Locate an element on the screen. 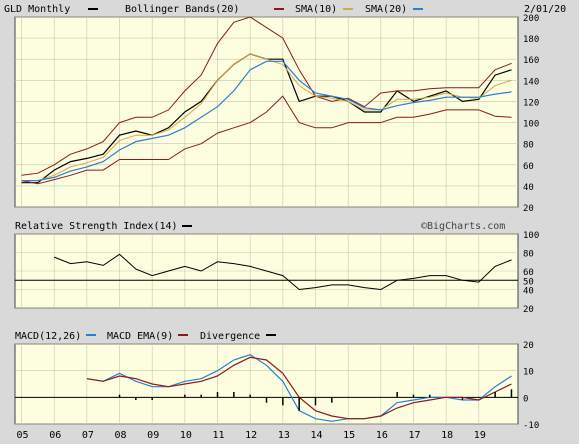 This screenshot has width=579, height=448. x-tick-label: 06 is located at coordinates (55, 435).